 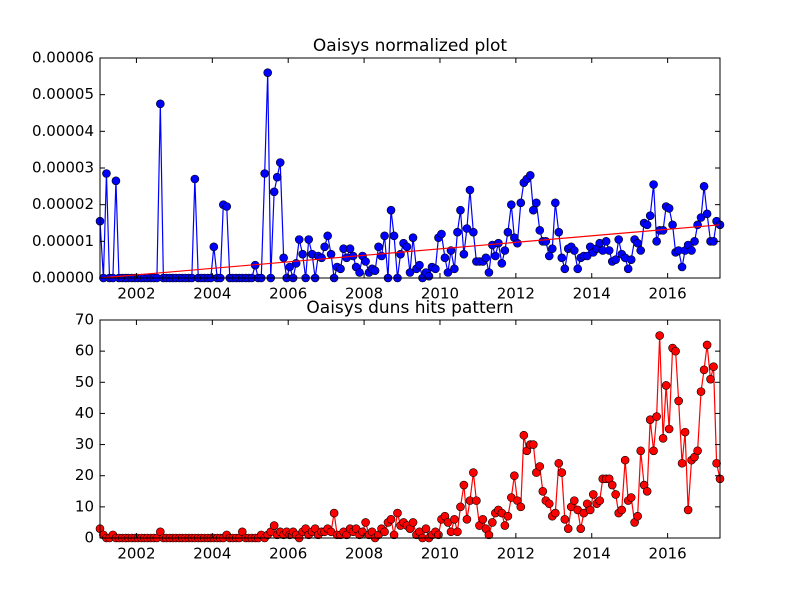 I want to click on y-tick-label: 30, so click(x=84, y=444).